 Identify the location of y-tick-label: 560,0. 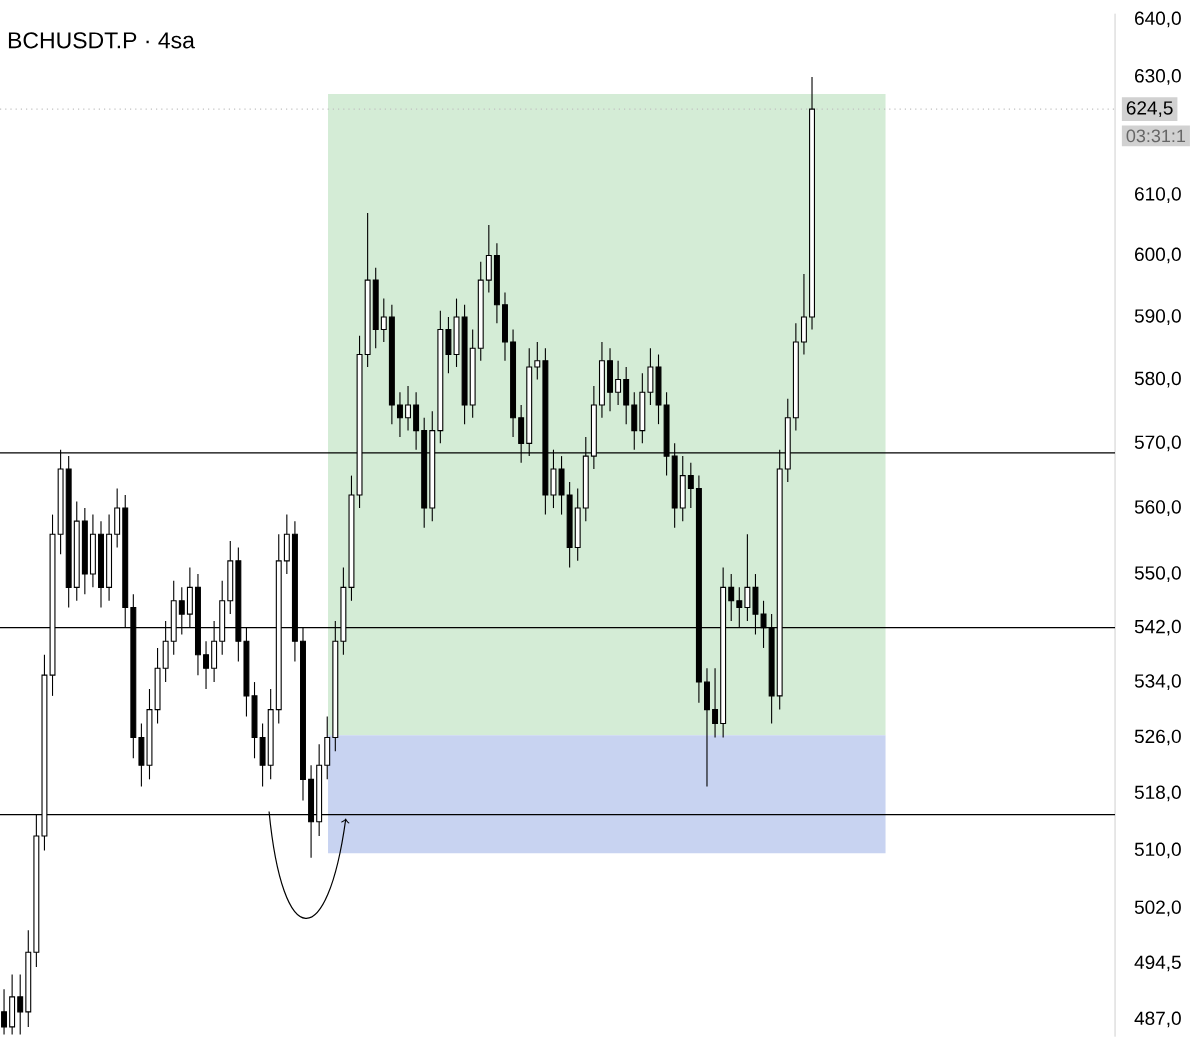
(1157, 508).